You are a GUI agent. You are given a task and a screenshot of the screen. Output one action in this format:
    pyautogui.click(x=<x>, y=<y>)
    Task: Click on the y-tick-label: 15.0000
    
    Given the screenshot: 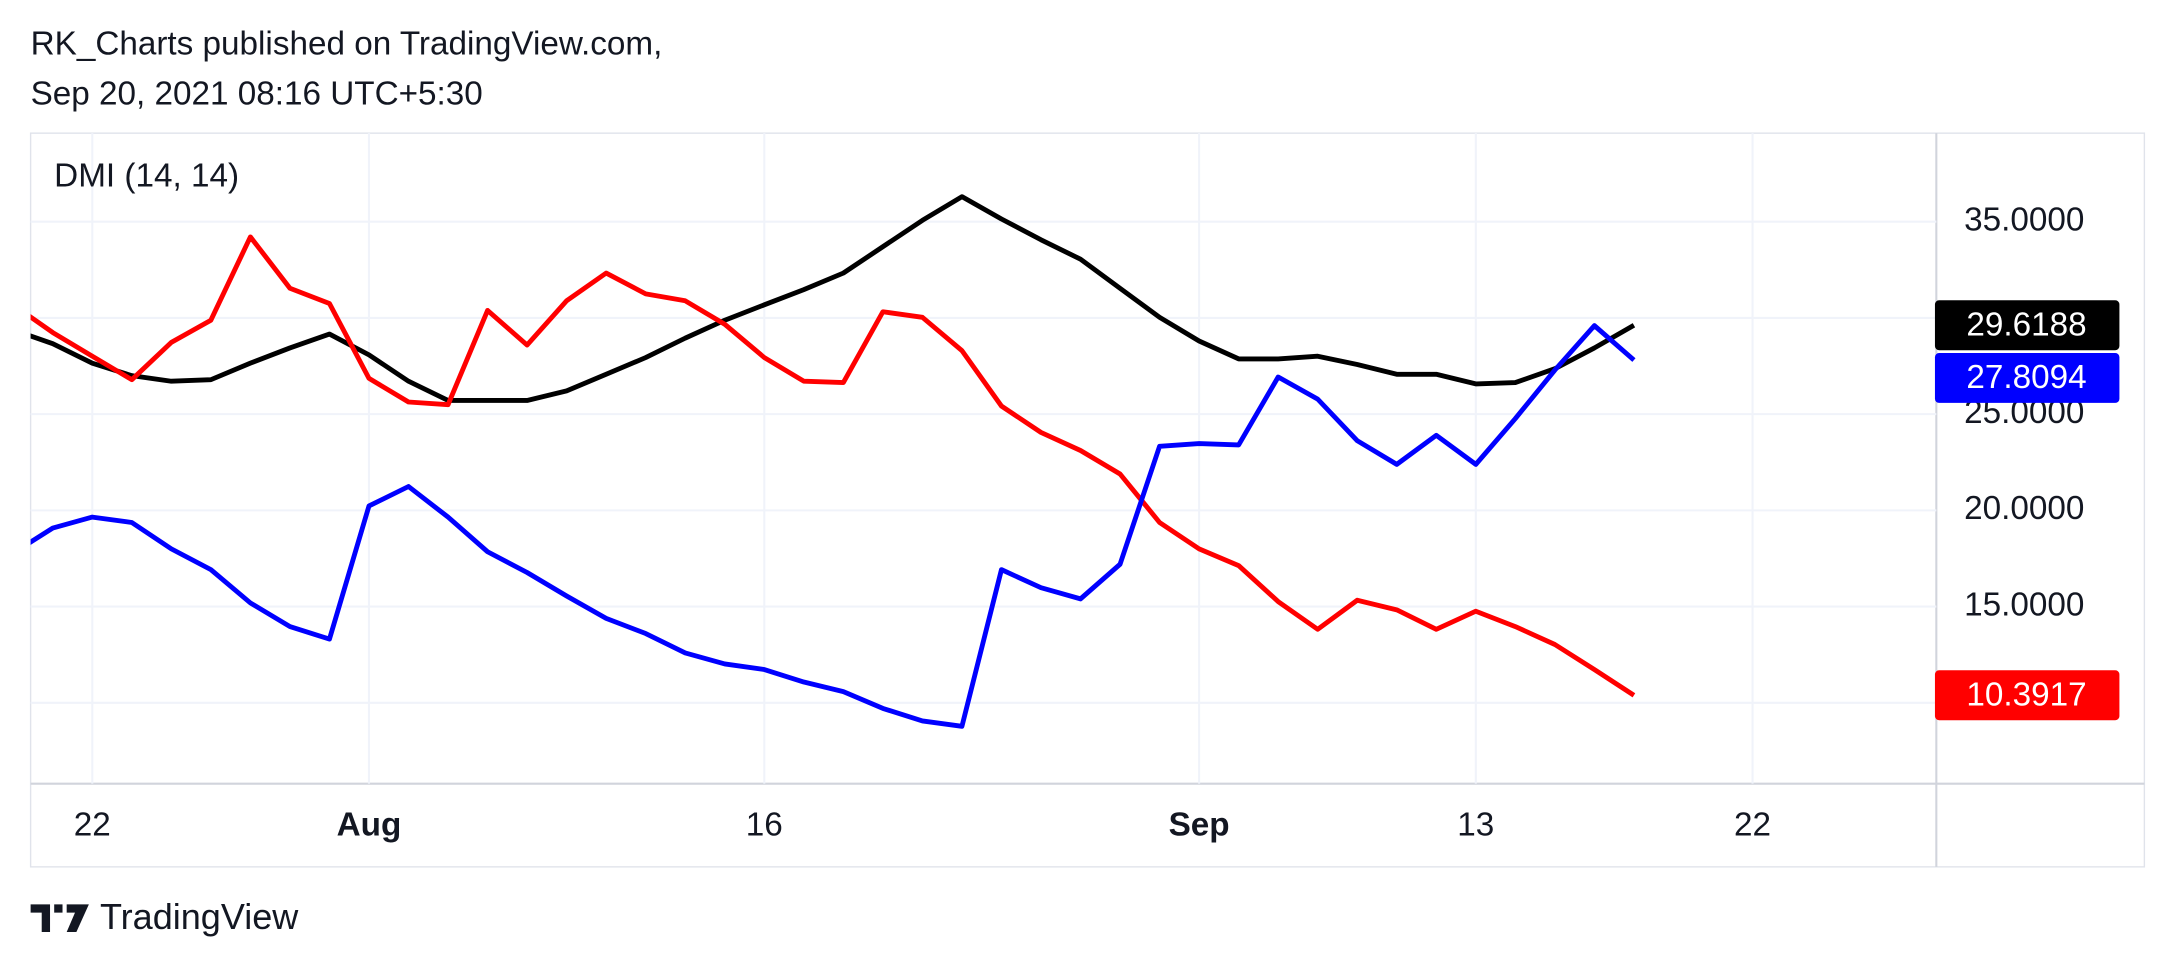 What is the action you would take?
    pyautogui.click(x=2024, y=604)
    